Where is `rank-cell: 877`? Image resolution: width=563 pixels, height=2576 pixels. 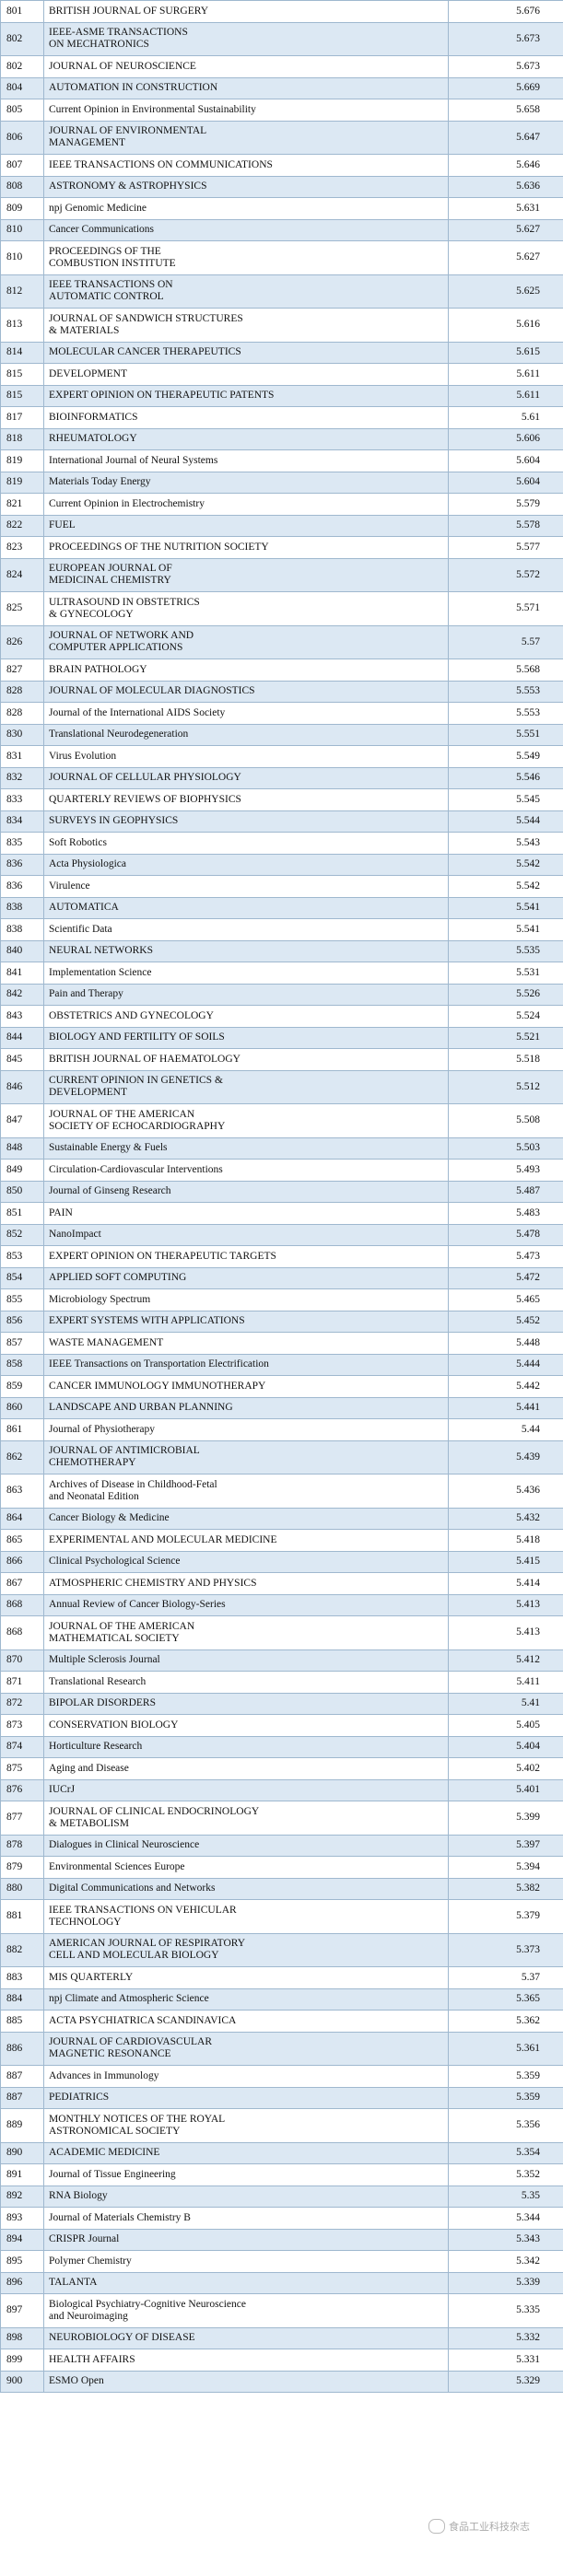
rank-cell: 877 is located at coordinates (22, 1818).